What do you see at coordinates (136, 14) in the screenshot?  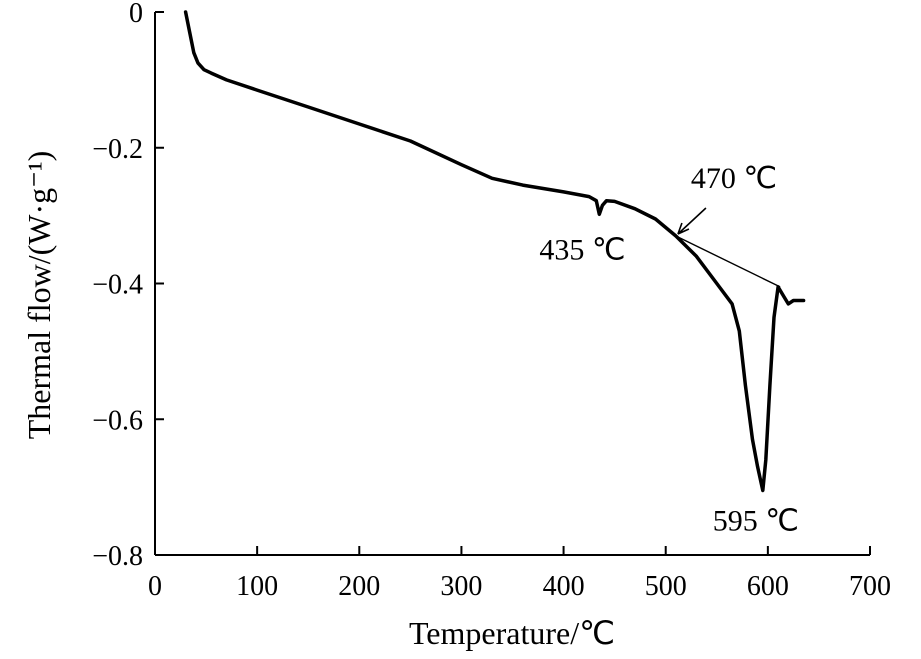 I see `y-tick-label: 0` at bounding box center [136, 14].